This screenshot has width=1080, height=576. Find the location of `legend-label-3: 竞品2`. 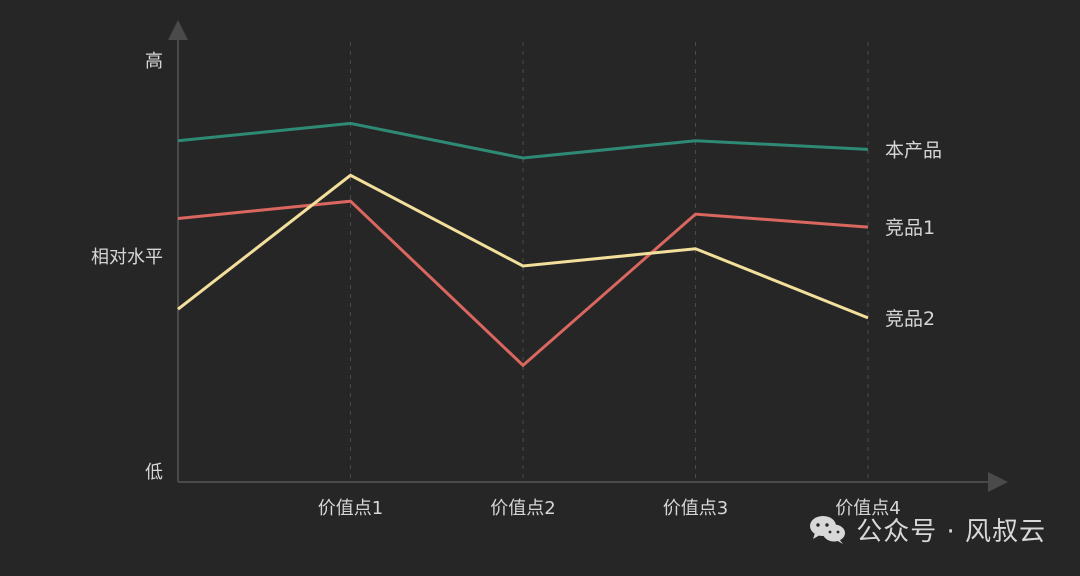

legend-label-3: 竞品2 is located at coordinates (910, 319).